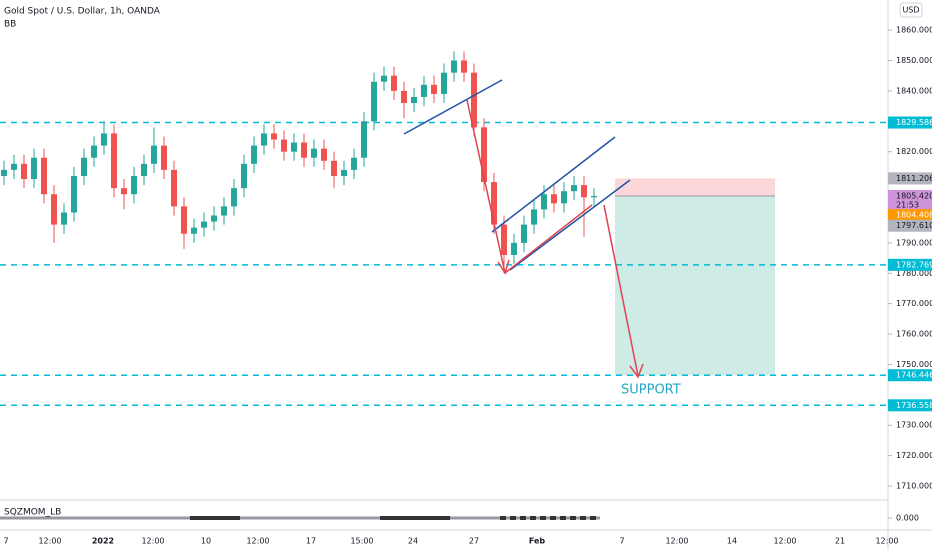 This screenshot has width=932, height=550. I want to click on y-tick-label: 1770.000, so click(914, 303).